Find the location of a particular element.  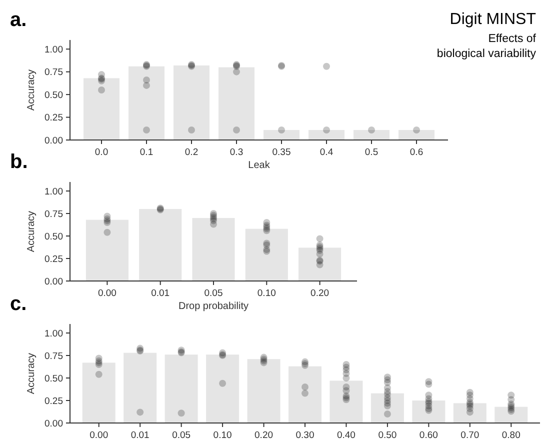

x-tick-label: 0.80 is located at coordinates (511, 435).